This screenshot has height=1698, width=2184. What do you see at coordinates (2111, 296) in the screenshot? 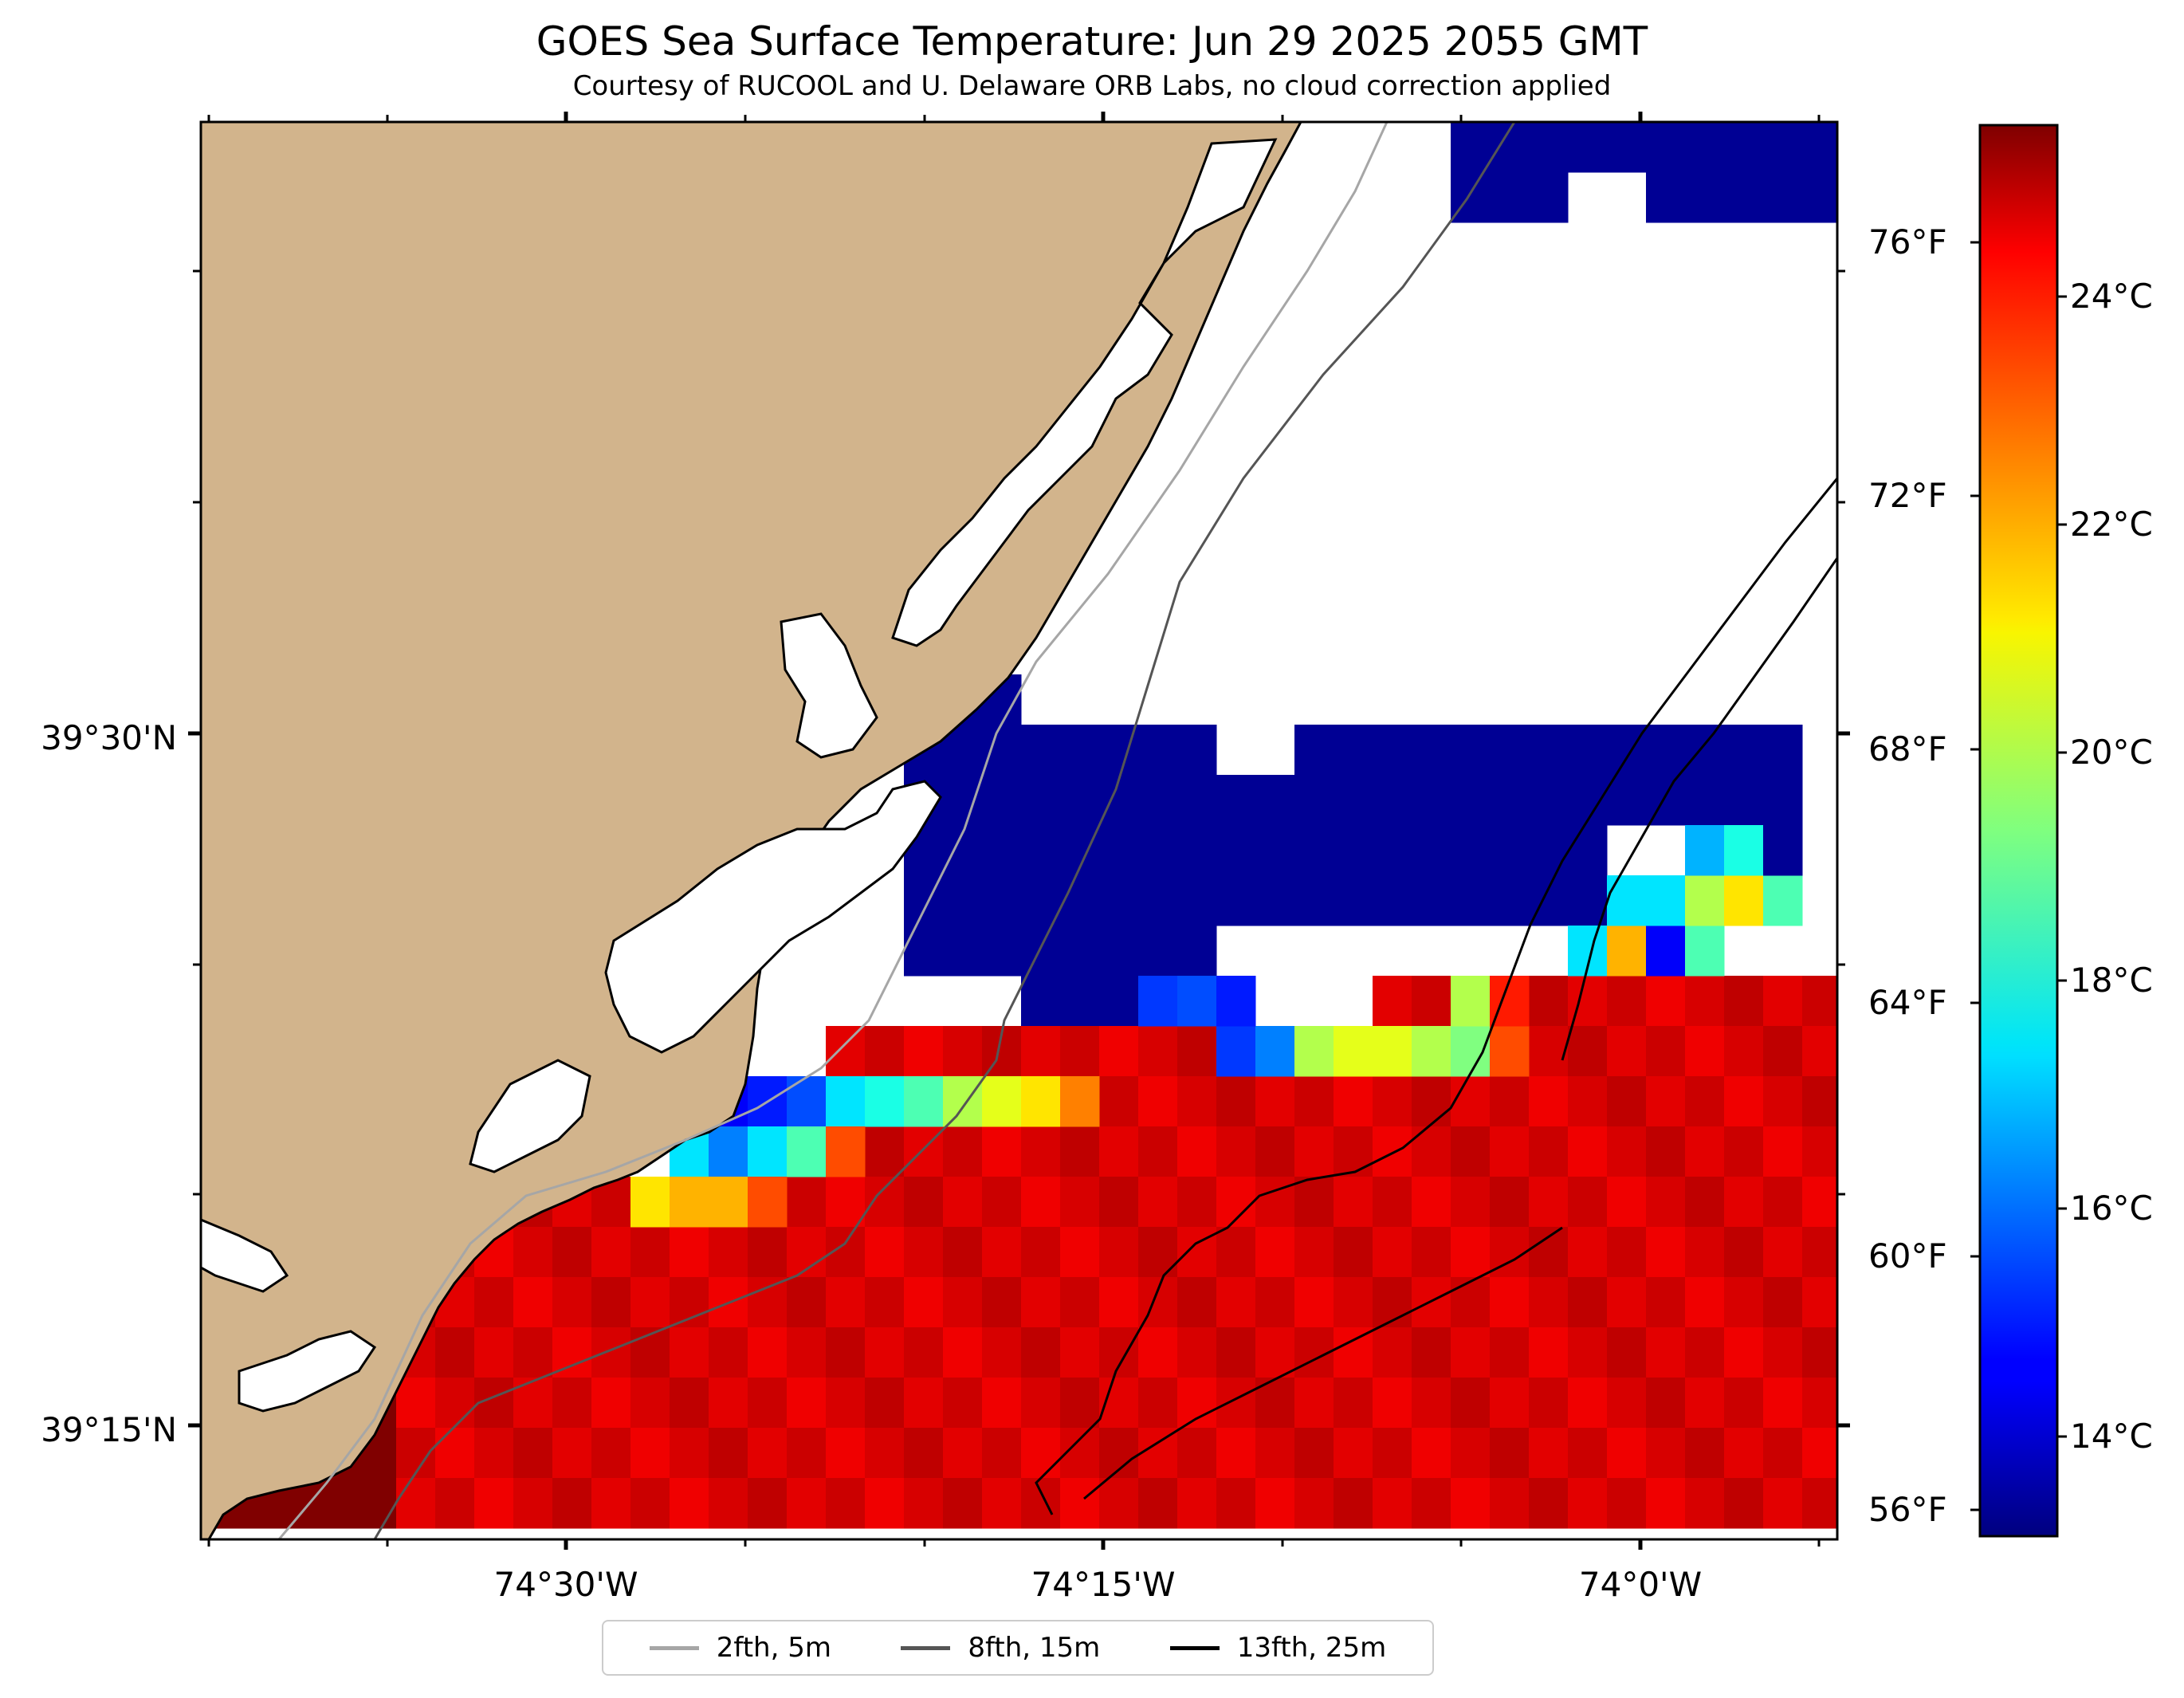
I see `colorbar-label-24c: 24°C` at bounding box center [2111, 296].